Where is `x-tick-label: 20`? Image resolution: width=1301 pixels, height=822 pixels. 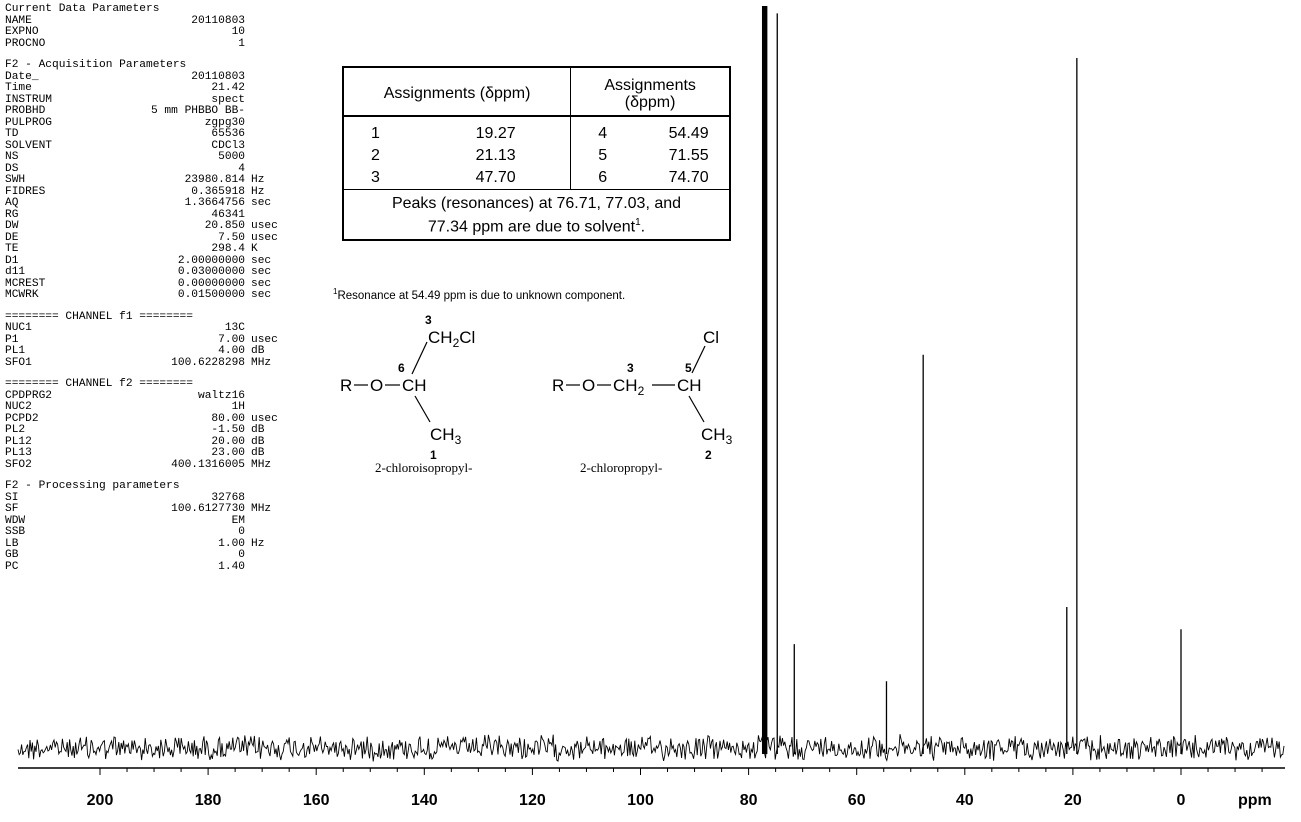 x-tick-label: 20 is located at coordinates (1073, 800).